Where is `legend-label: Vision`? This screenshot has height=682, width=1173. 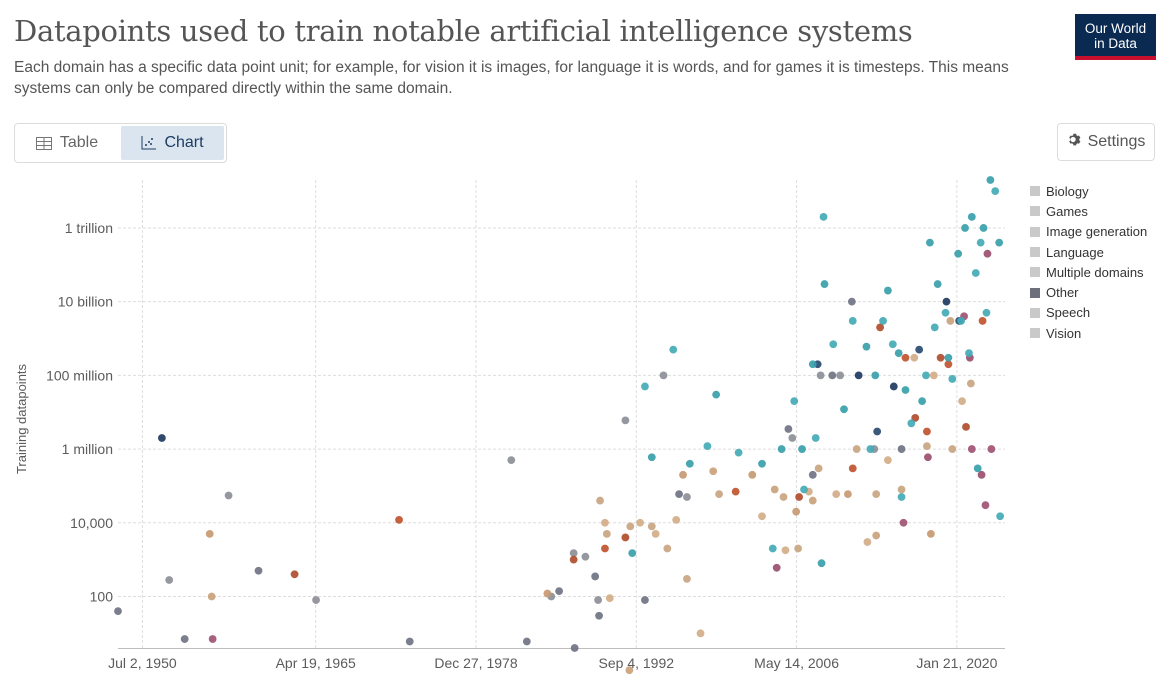
legend-label: Vision is located at coordinates (1064, 333).